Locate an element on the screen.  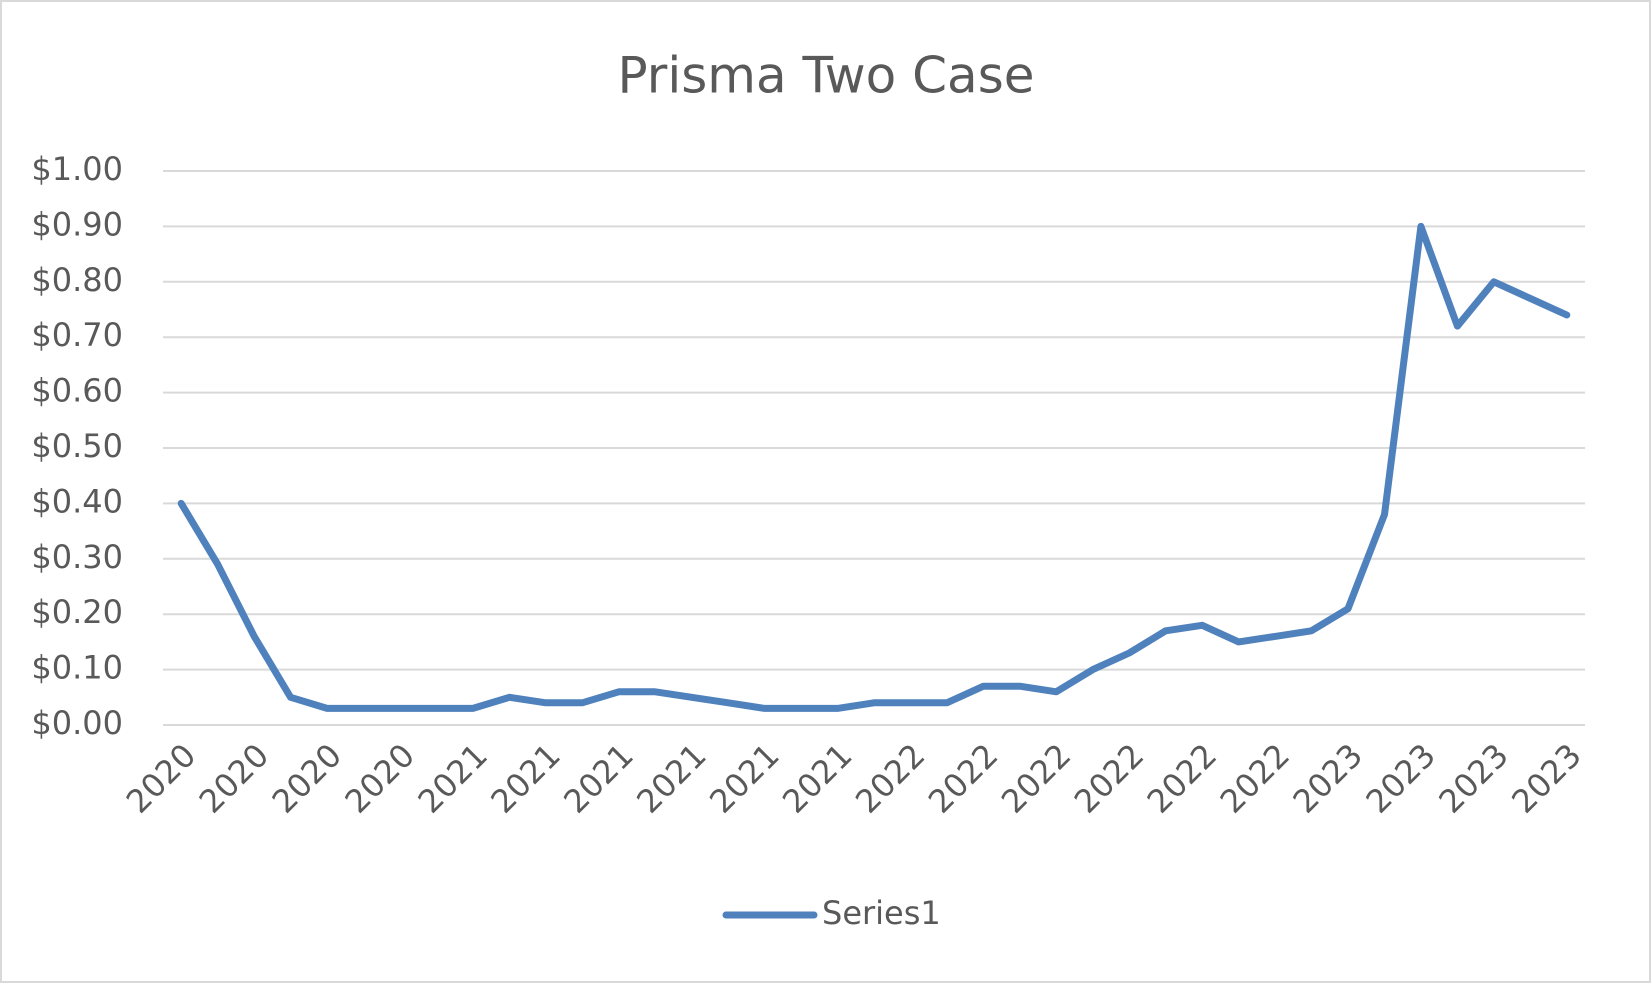
legend-label: Series1 is located at coordinates (881, 913).